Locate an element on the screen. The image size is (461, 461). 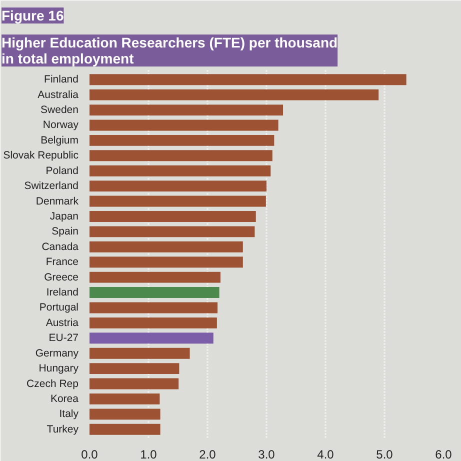
y-tick-label: Hungary is located at coordinates (59, 368).